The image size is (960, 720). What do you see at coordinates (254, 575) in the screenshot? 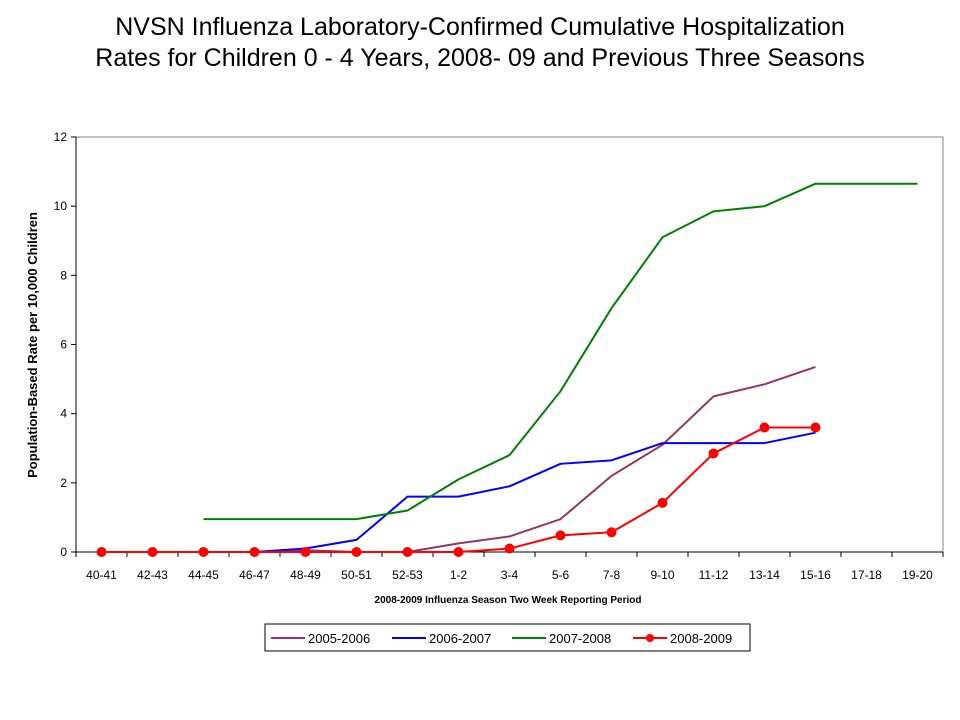
I see `x-tick-label: 46-47` at bounding box center [254, 575].